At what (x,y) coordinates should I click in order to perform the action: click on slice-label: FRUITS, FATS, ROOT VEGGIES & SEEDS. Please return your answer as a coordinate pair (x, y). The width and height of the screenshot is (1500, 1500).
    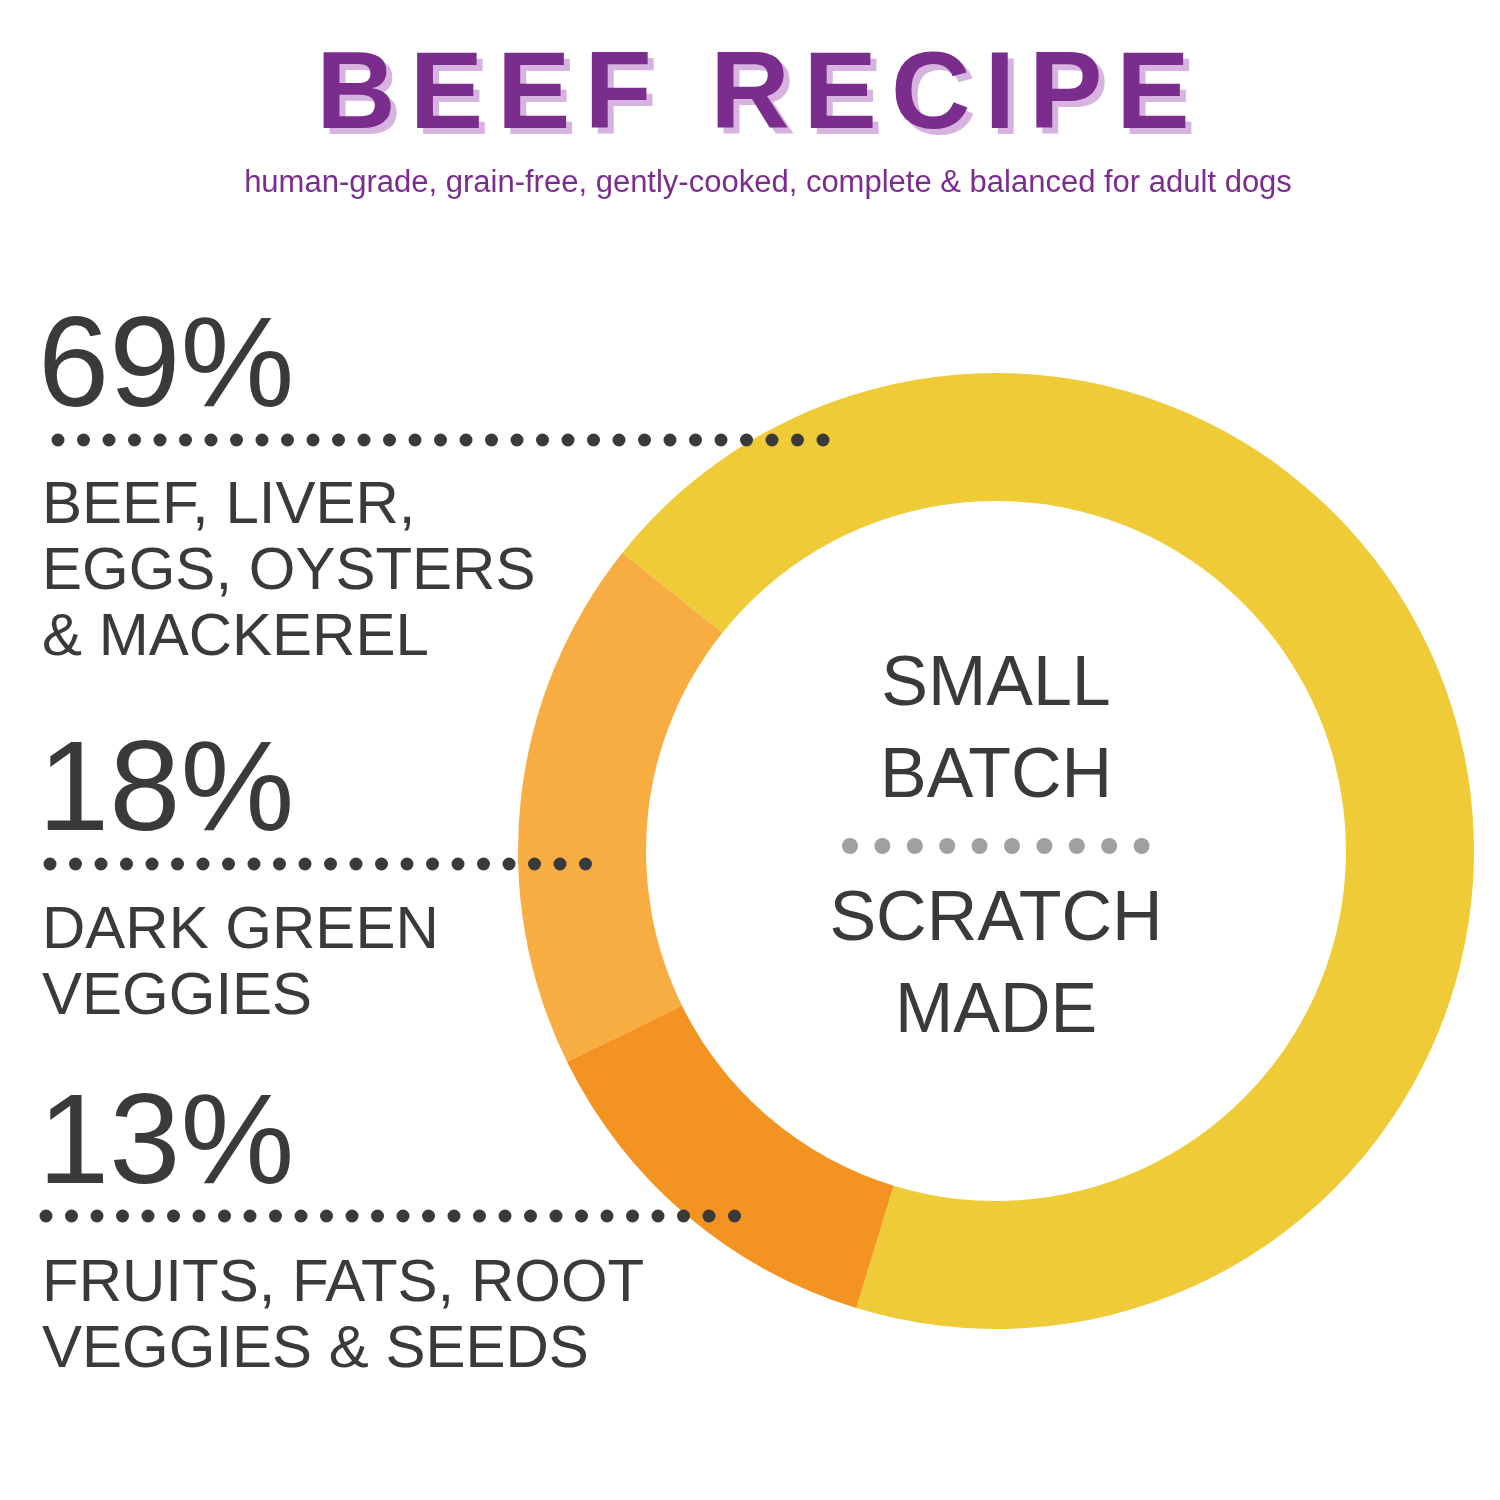
    Looking at the image, I should click on (343, 1313).